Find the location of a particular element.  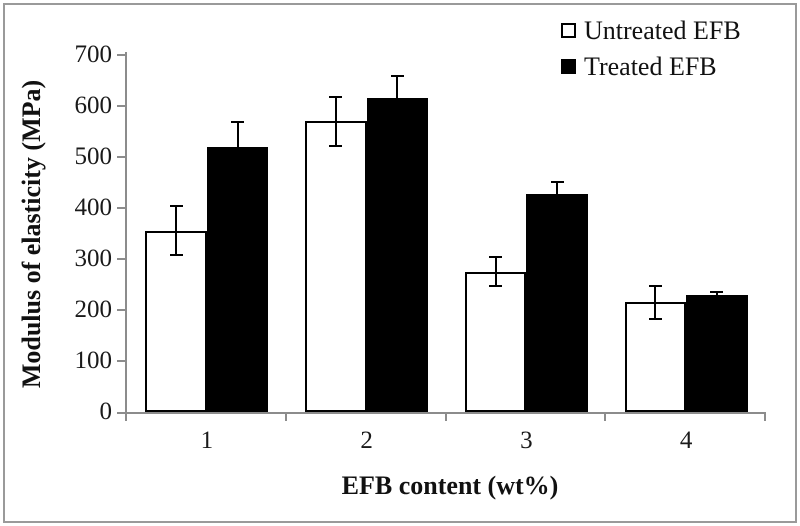

y-axis-tick-label: 500 is located at coordinates (93, 156).